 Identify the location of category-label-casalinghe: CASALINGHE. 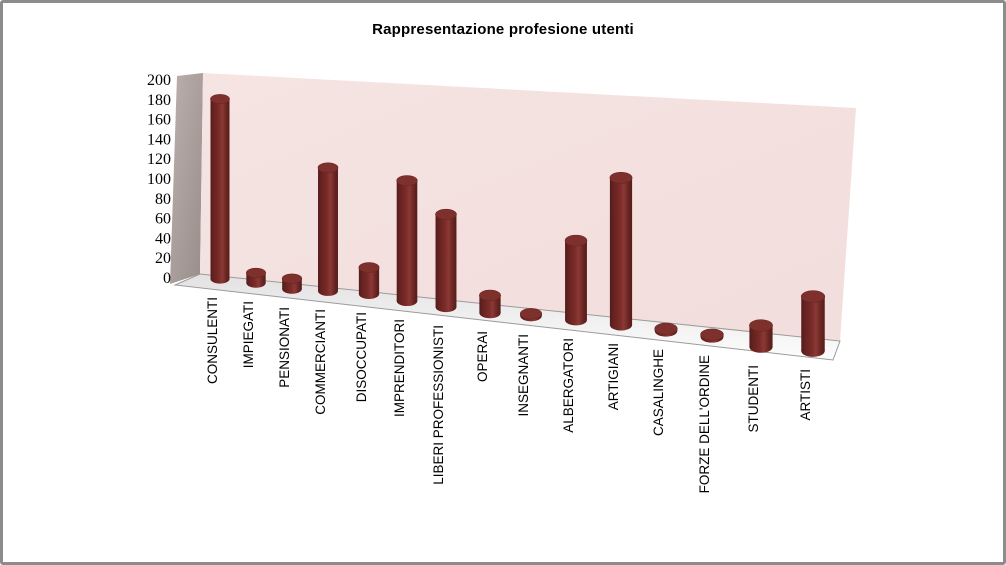
(658, 392).